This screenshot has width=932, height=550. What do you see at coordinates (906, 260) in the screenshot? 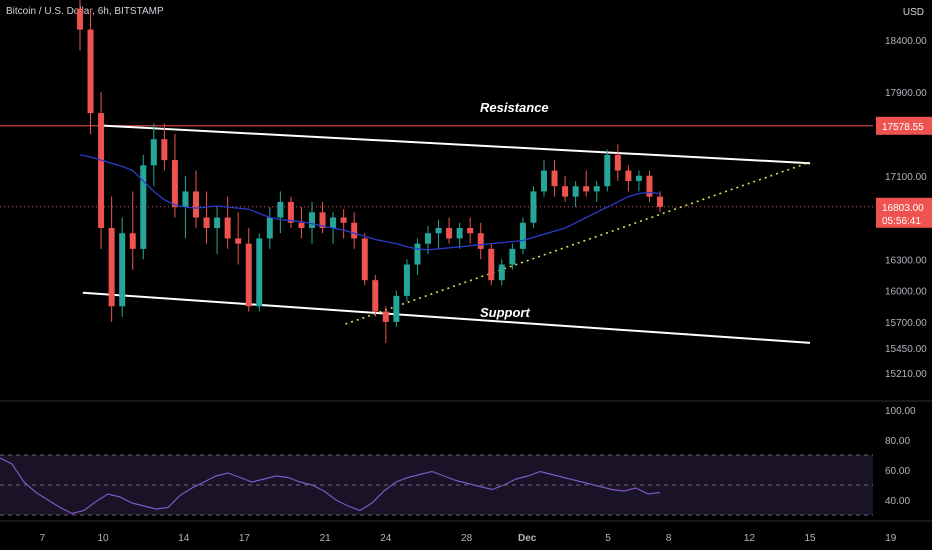
I see `price-tick-label: 16300.00` at bounding box center [906, 260].